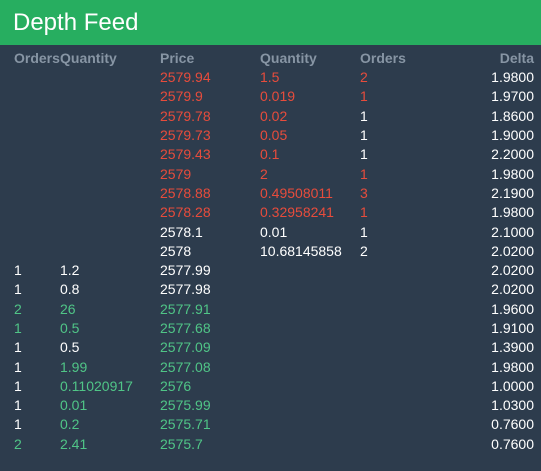 Image resolution: width=541 pixels, height=471 pixels. What do you see at coordinates (512, 154) in the screenshot?
I see `delta-cell: 2.2000` at bounding box center [512, 154].